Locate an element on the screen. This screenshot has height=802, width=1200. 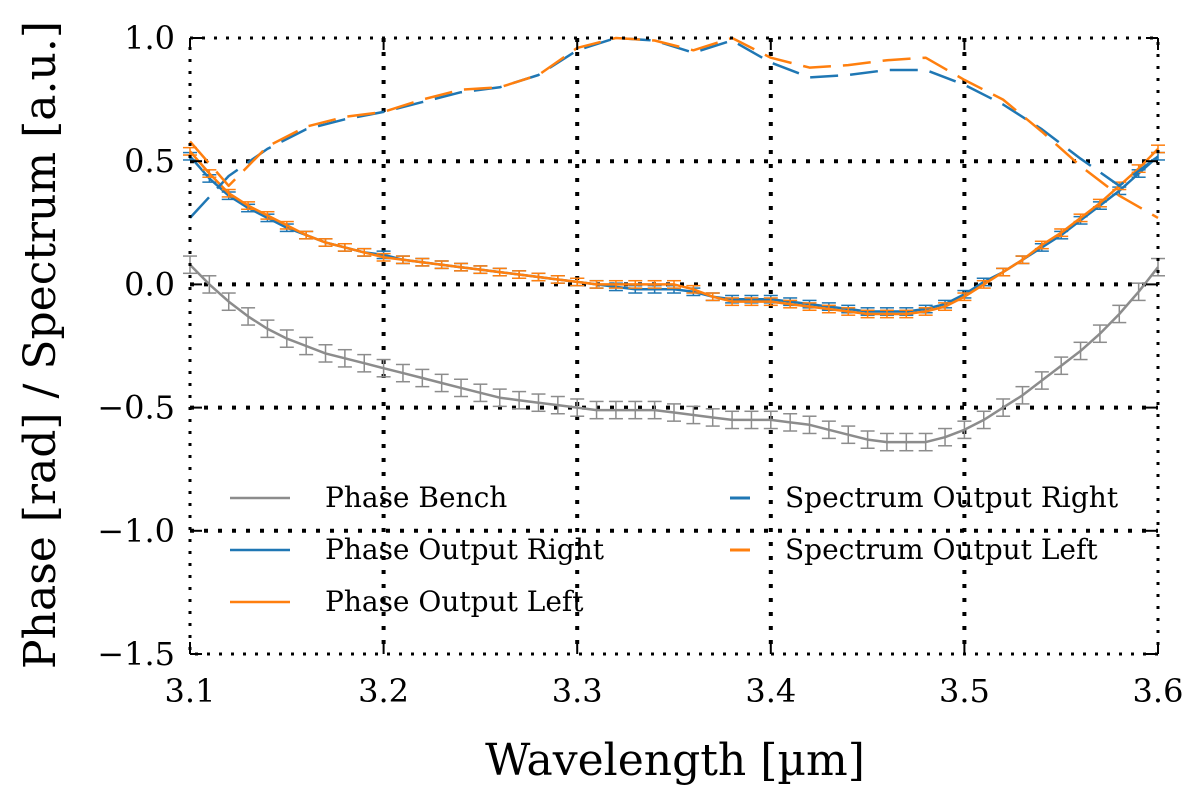
y-tick-label: 1.0 is located at coordinates (149, 38).